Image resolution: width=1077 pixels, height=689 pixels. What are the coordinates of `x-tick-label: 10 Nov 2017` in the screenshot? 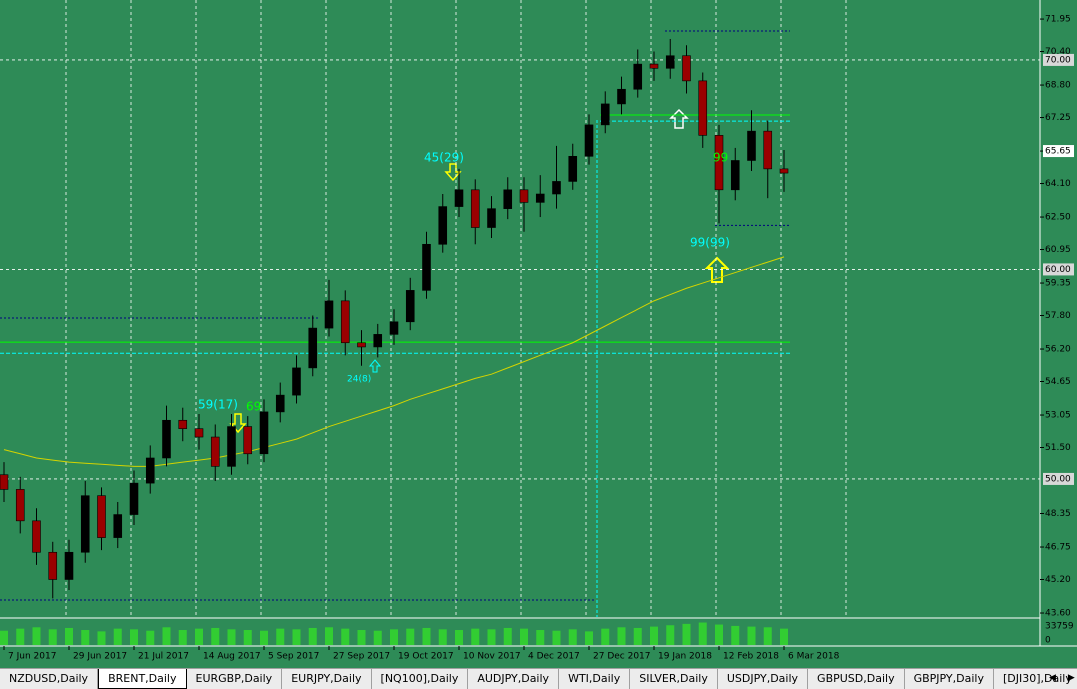 It's located at (492, 657).